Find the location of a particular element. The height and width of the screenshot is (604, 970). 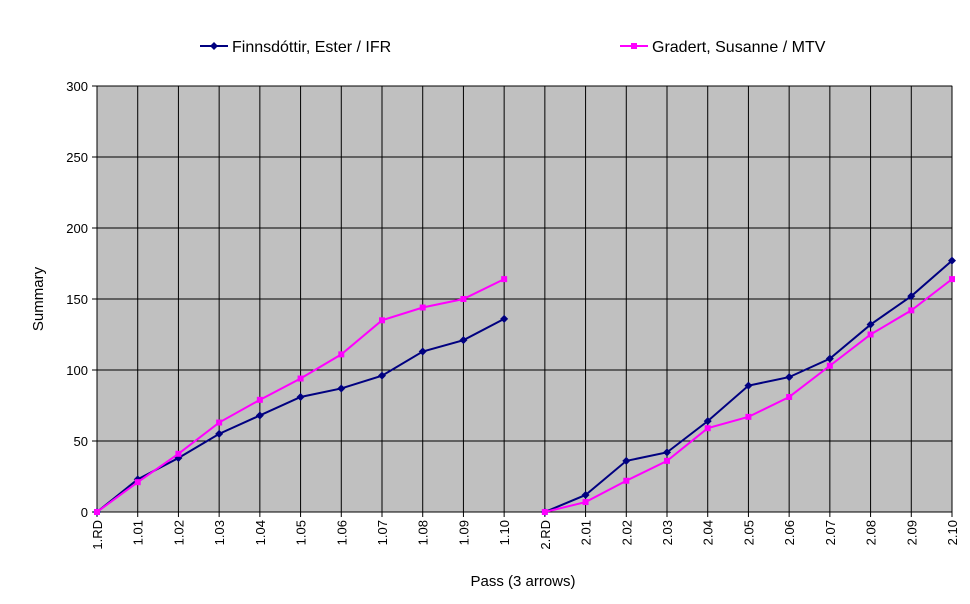

y-tick-label: 0 is located at coordinates (84, 512).